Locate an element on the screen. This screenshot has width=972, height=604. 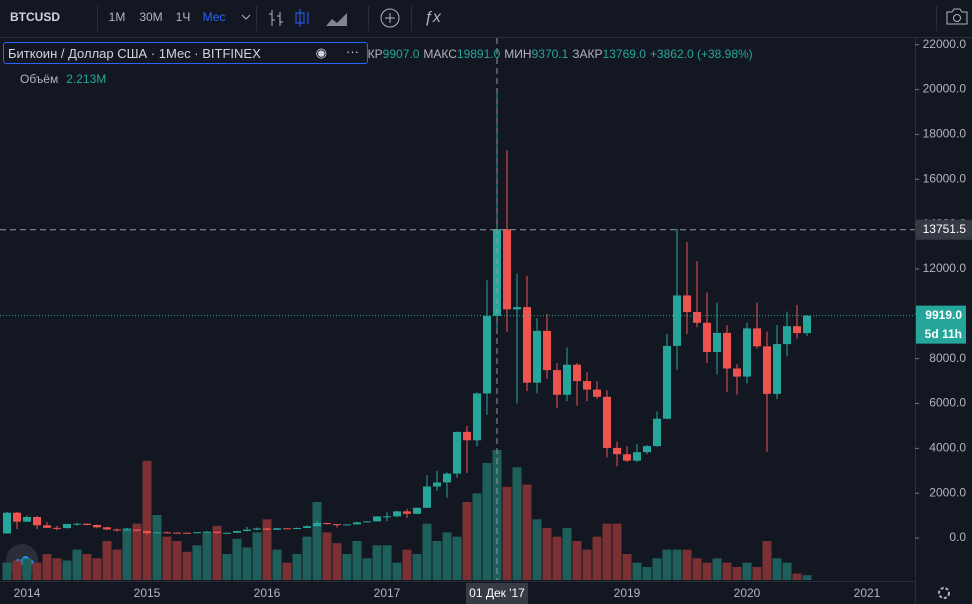
symbol: BTCUSD is located at coordinates (35, 17).